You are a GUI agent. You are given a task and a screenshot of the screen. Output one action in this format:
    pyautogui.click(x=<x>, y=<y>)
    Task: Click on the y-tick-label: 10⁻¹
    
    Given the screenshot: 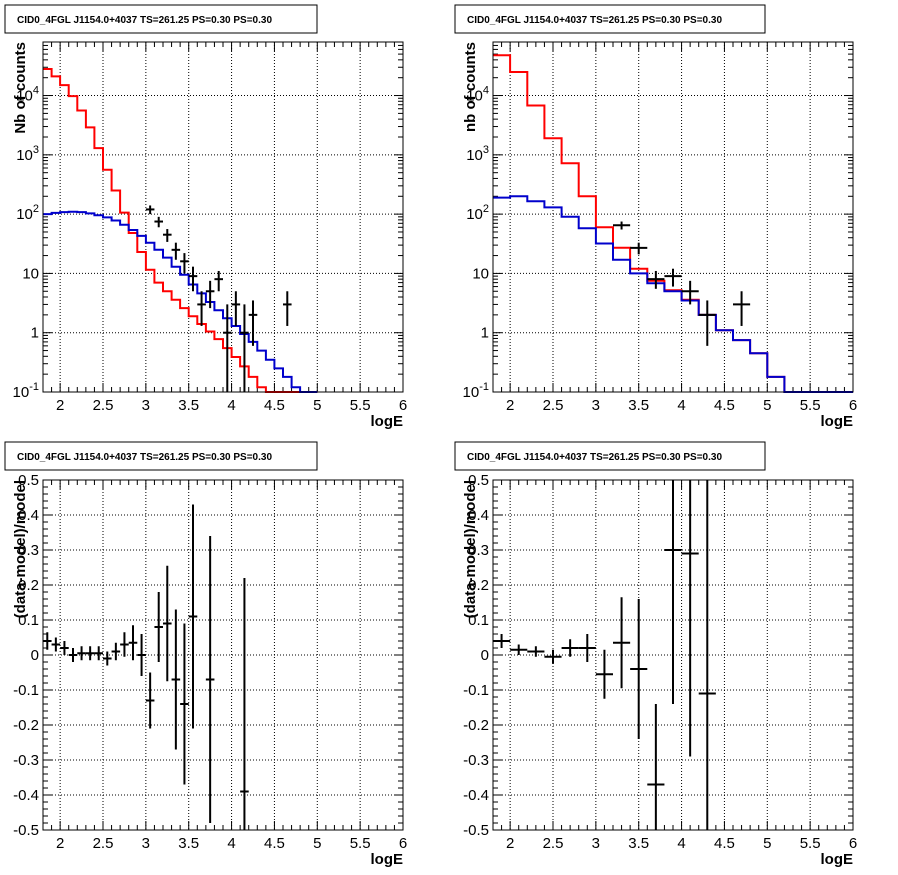 What is the action you would take?
    pyautogui.click(x=476, y=391)
    